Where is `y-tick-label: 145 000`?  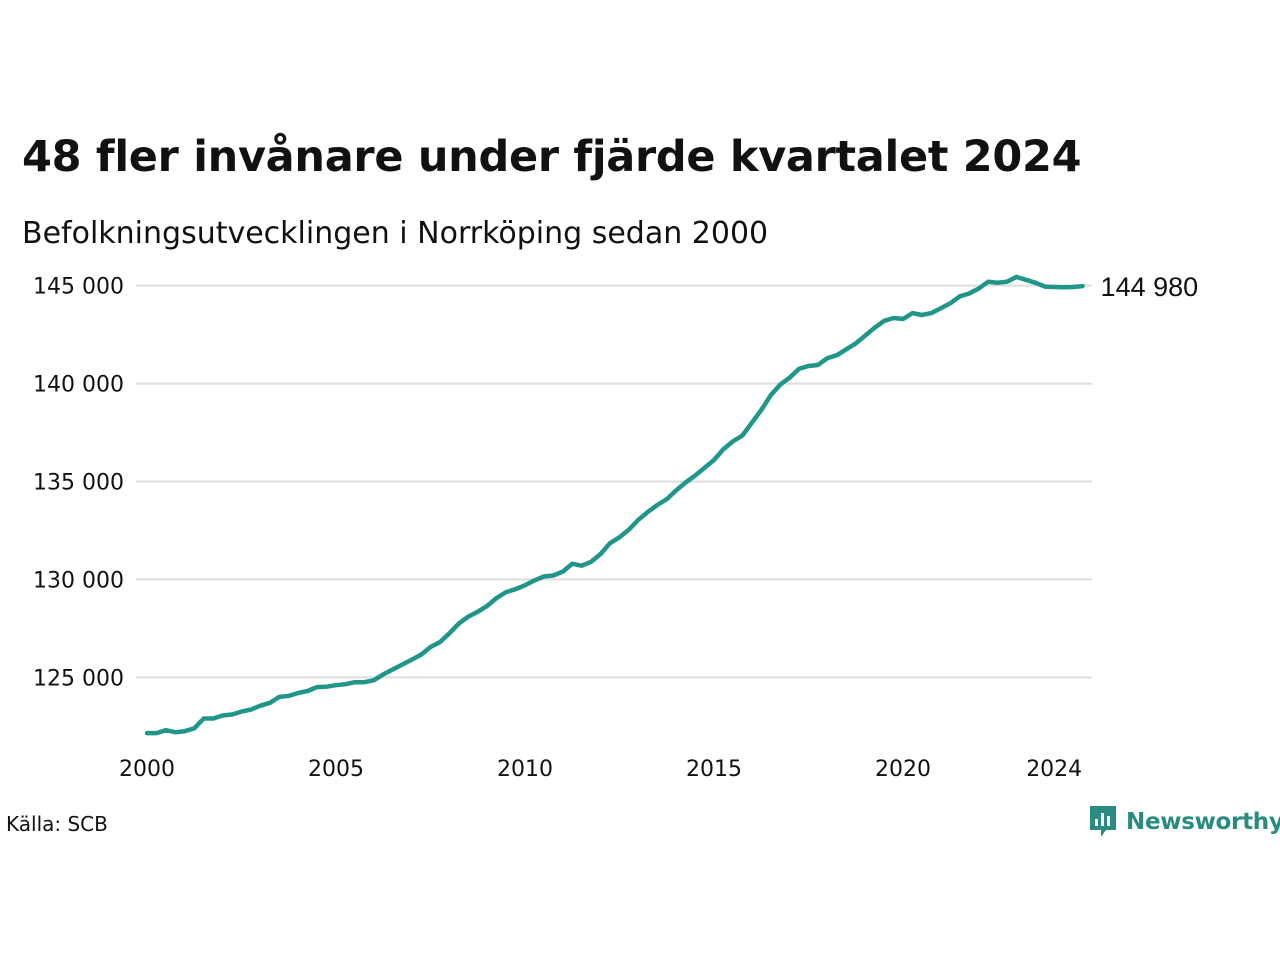 y-tick-label: 145 000 is located at coordinates (78, 287).